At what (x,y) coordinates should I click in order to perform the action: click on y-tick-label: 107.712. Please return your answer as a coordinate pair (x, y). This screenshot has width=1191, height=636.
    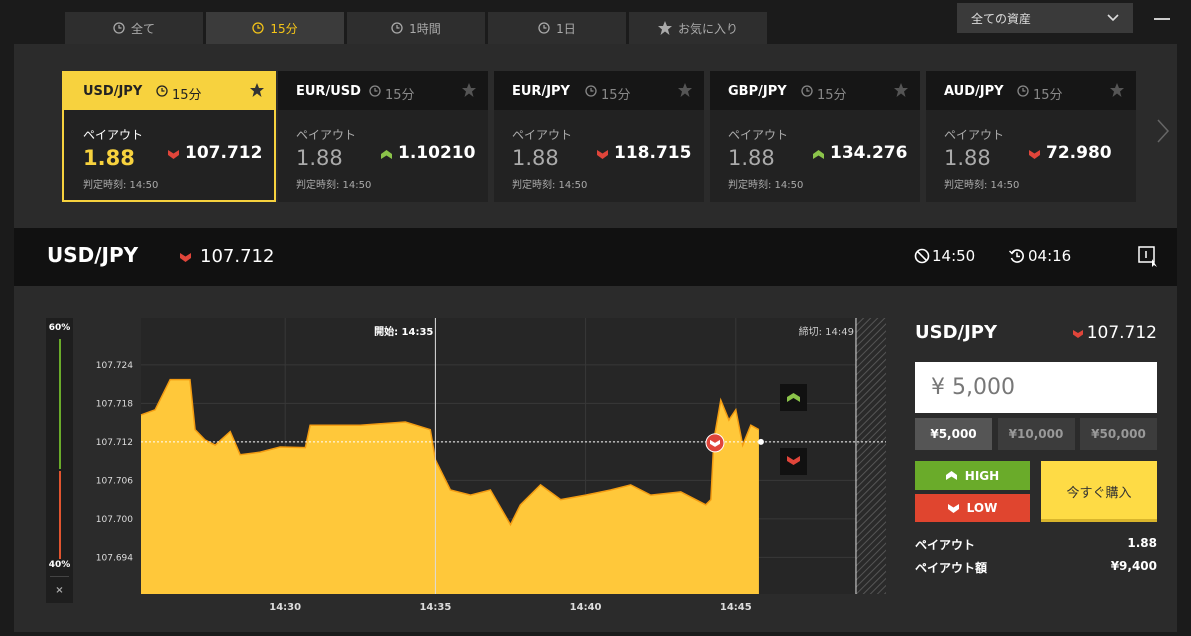
    Looking at the image, I should click on (114, 443).